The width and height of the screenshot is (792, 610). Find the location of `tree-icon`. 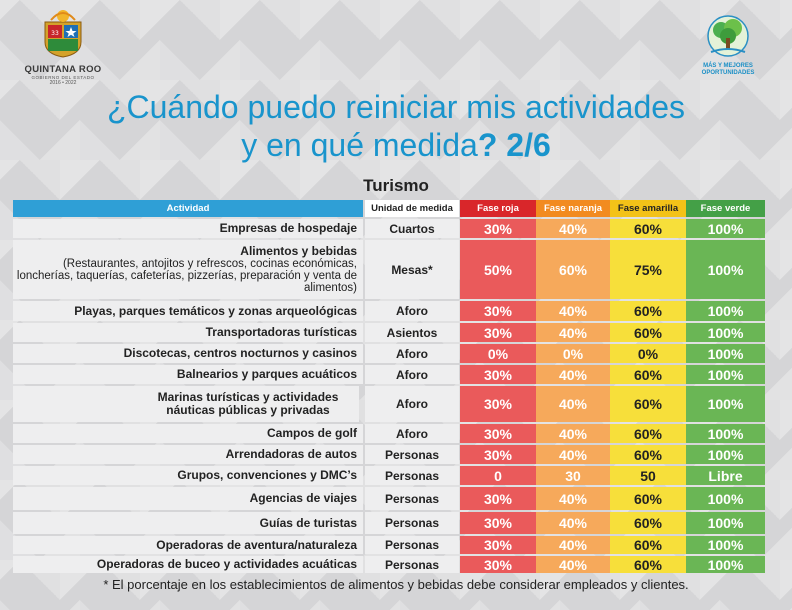

tree-icon is located at coordinates (728, 36).